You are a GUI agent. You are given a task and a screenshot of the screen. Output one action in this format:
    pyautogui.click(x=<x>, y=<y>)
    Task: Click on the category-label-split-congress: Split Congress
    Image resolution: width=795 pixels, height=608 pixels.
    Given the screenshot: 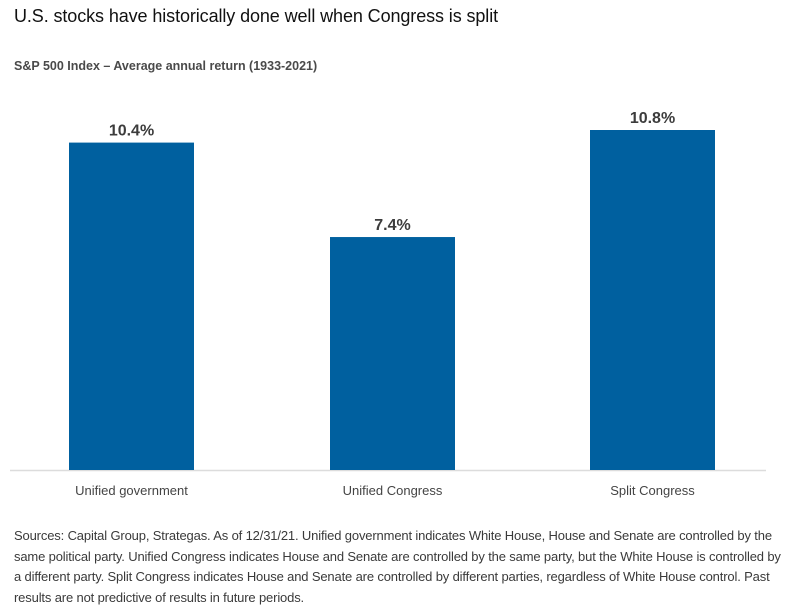 What is the action you would take?
    pyautogui.click(x=652, y=490)
    